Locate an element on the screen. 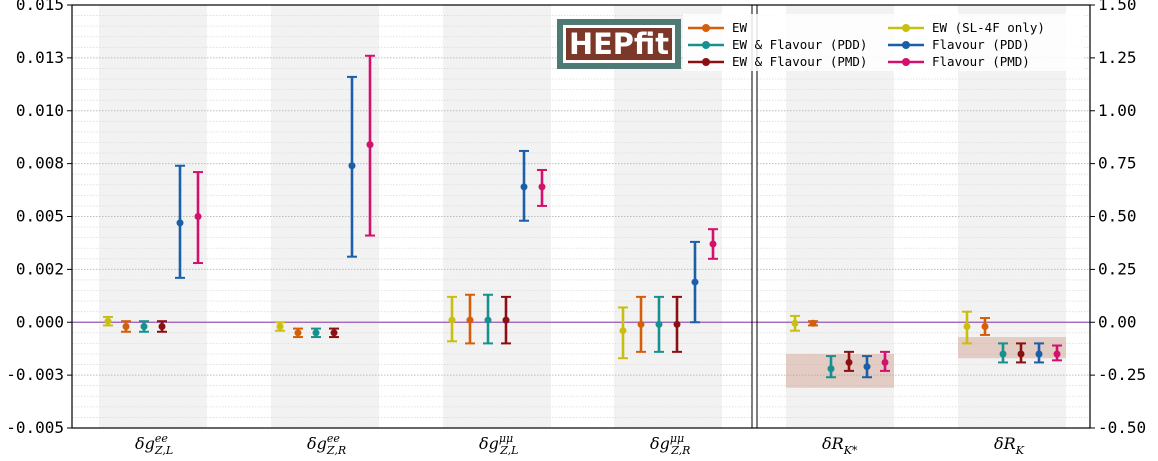 The width and height of the screenshot is (1158, 461). right-tick-label: 1.50 is located at coordinates (1117, 7).